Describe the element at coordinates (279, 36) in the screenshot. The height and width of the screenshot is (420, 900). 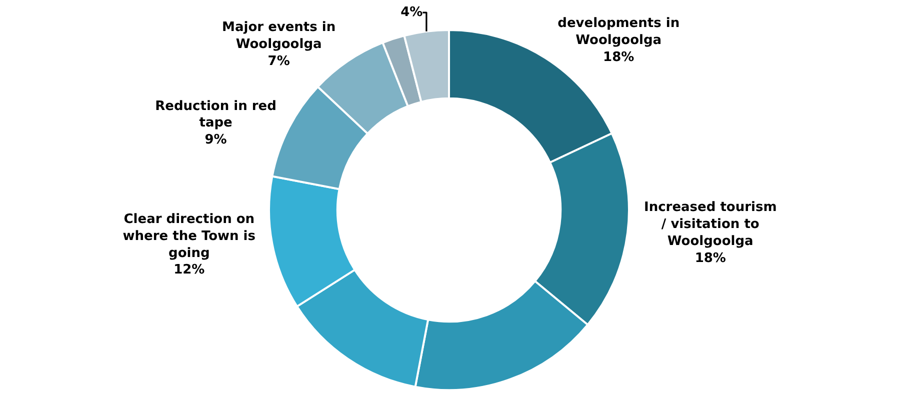
I see `slice-label: Major events in Woolgoolga` at that location.